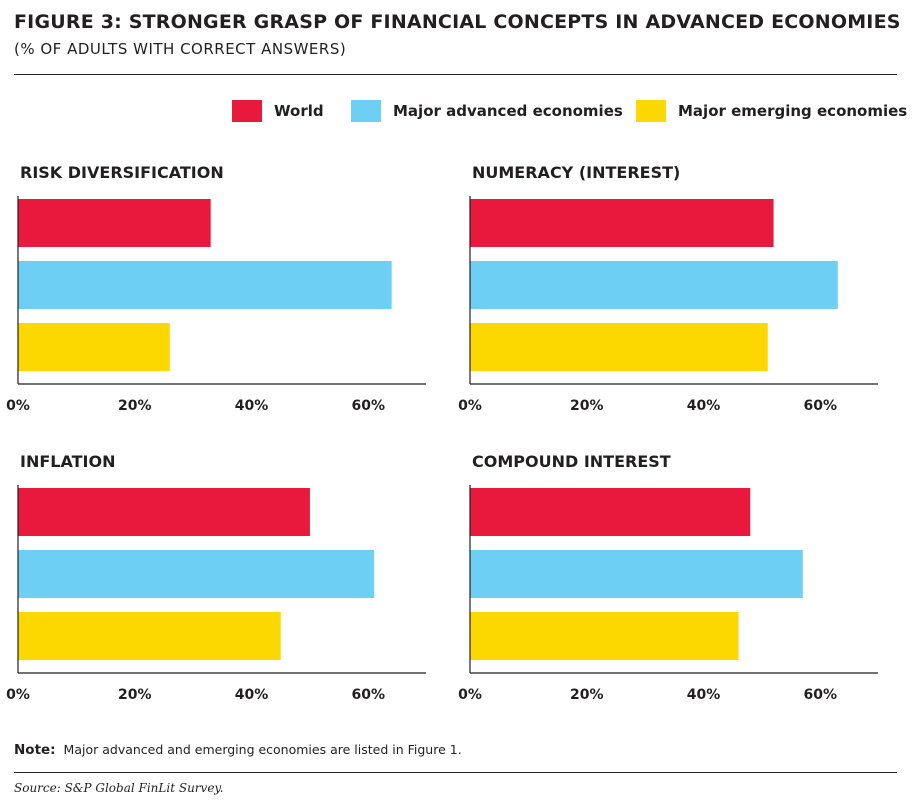  Describe the element at coordinates (508, 111) in the screenshot. I see `legend-label-advanced: Major advanced economies` at that location.